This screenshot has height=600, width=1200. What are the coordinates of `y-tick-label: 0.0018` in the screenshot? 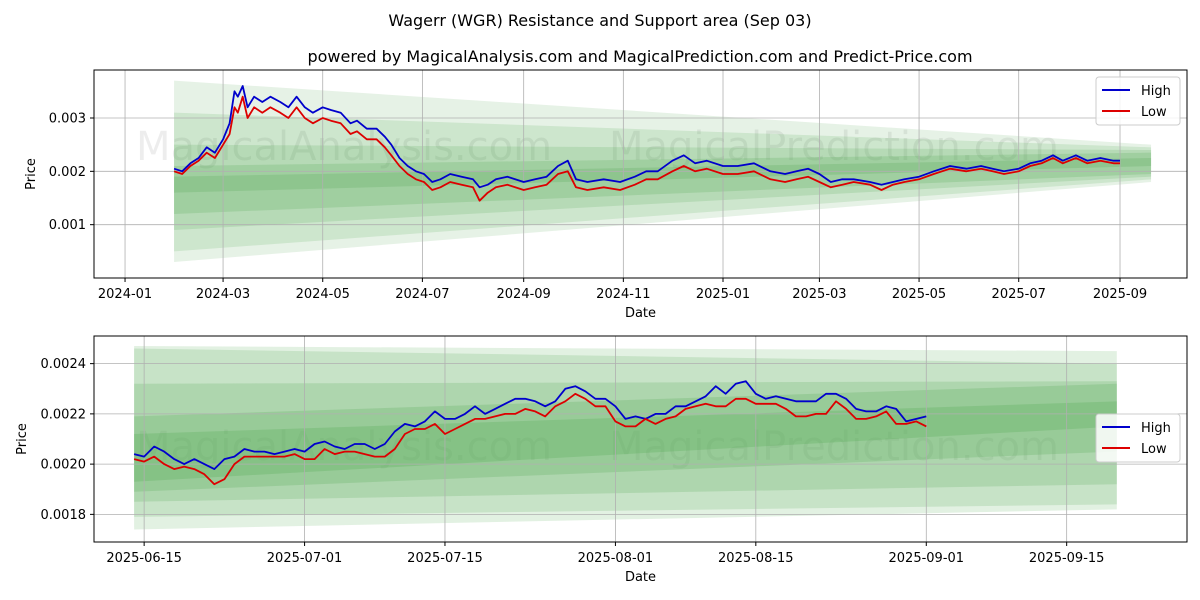 It's located at (64, 515).